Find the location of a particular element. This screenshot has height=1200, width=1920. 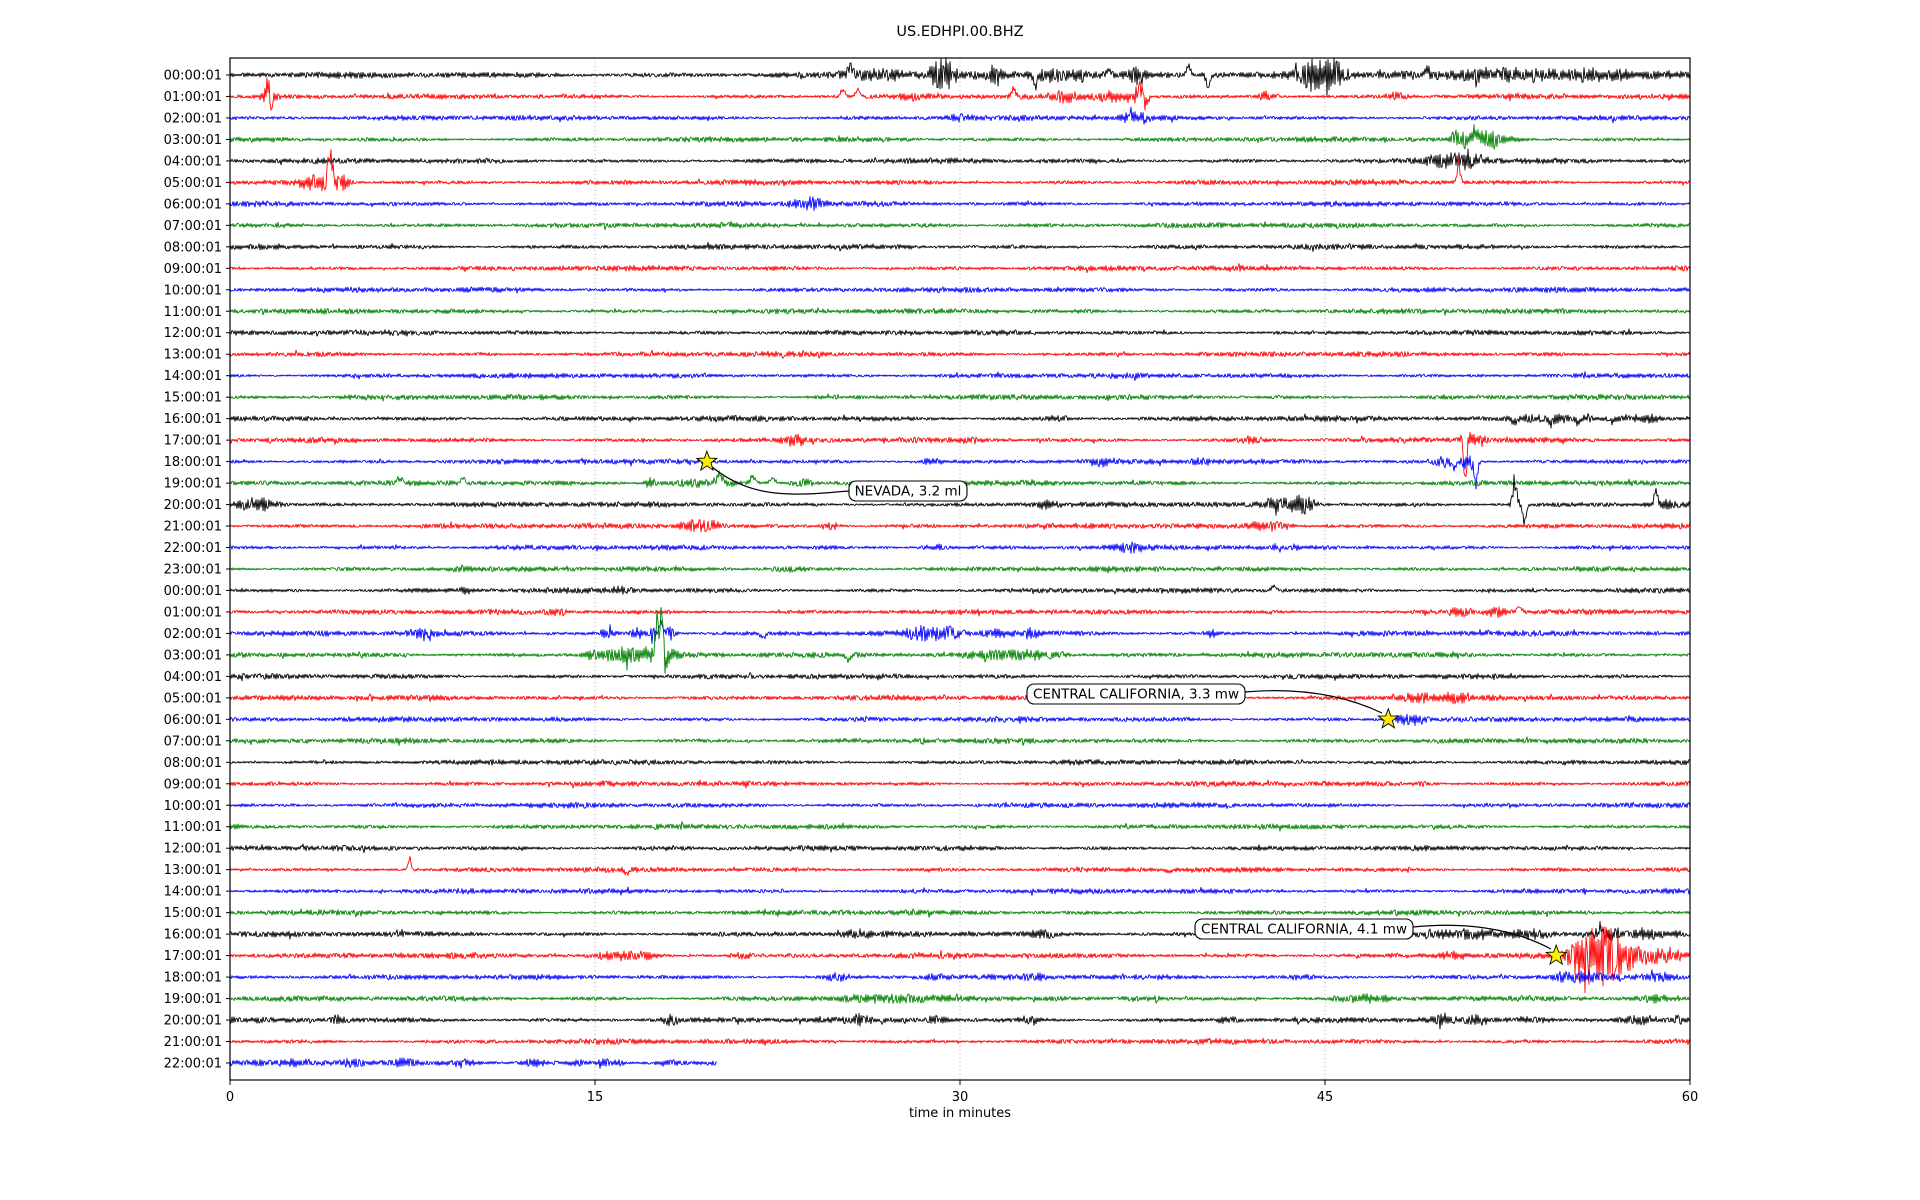

row-time-label: 12:00:01 is located at coordinates (193, 333).